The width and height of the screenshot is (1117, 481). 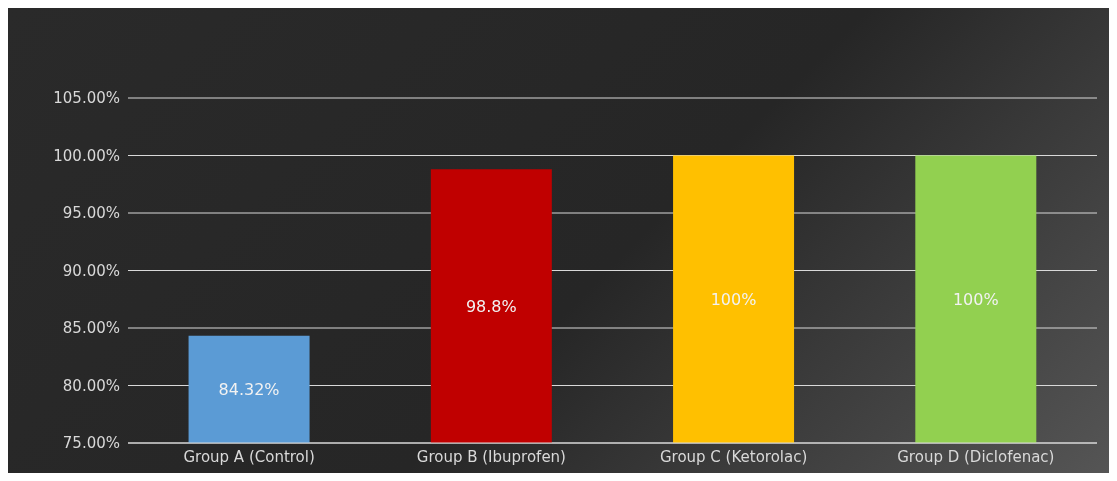 What do you see at coordinates (249, 390) in the screenshot?
I see `data-label: 84.32%` at bounding box center [249, 390].